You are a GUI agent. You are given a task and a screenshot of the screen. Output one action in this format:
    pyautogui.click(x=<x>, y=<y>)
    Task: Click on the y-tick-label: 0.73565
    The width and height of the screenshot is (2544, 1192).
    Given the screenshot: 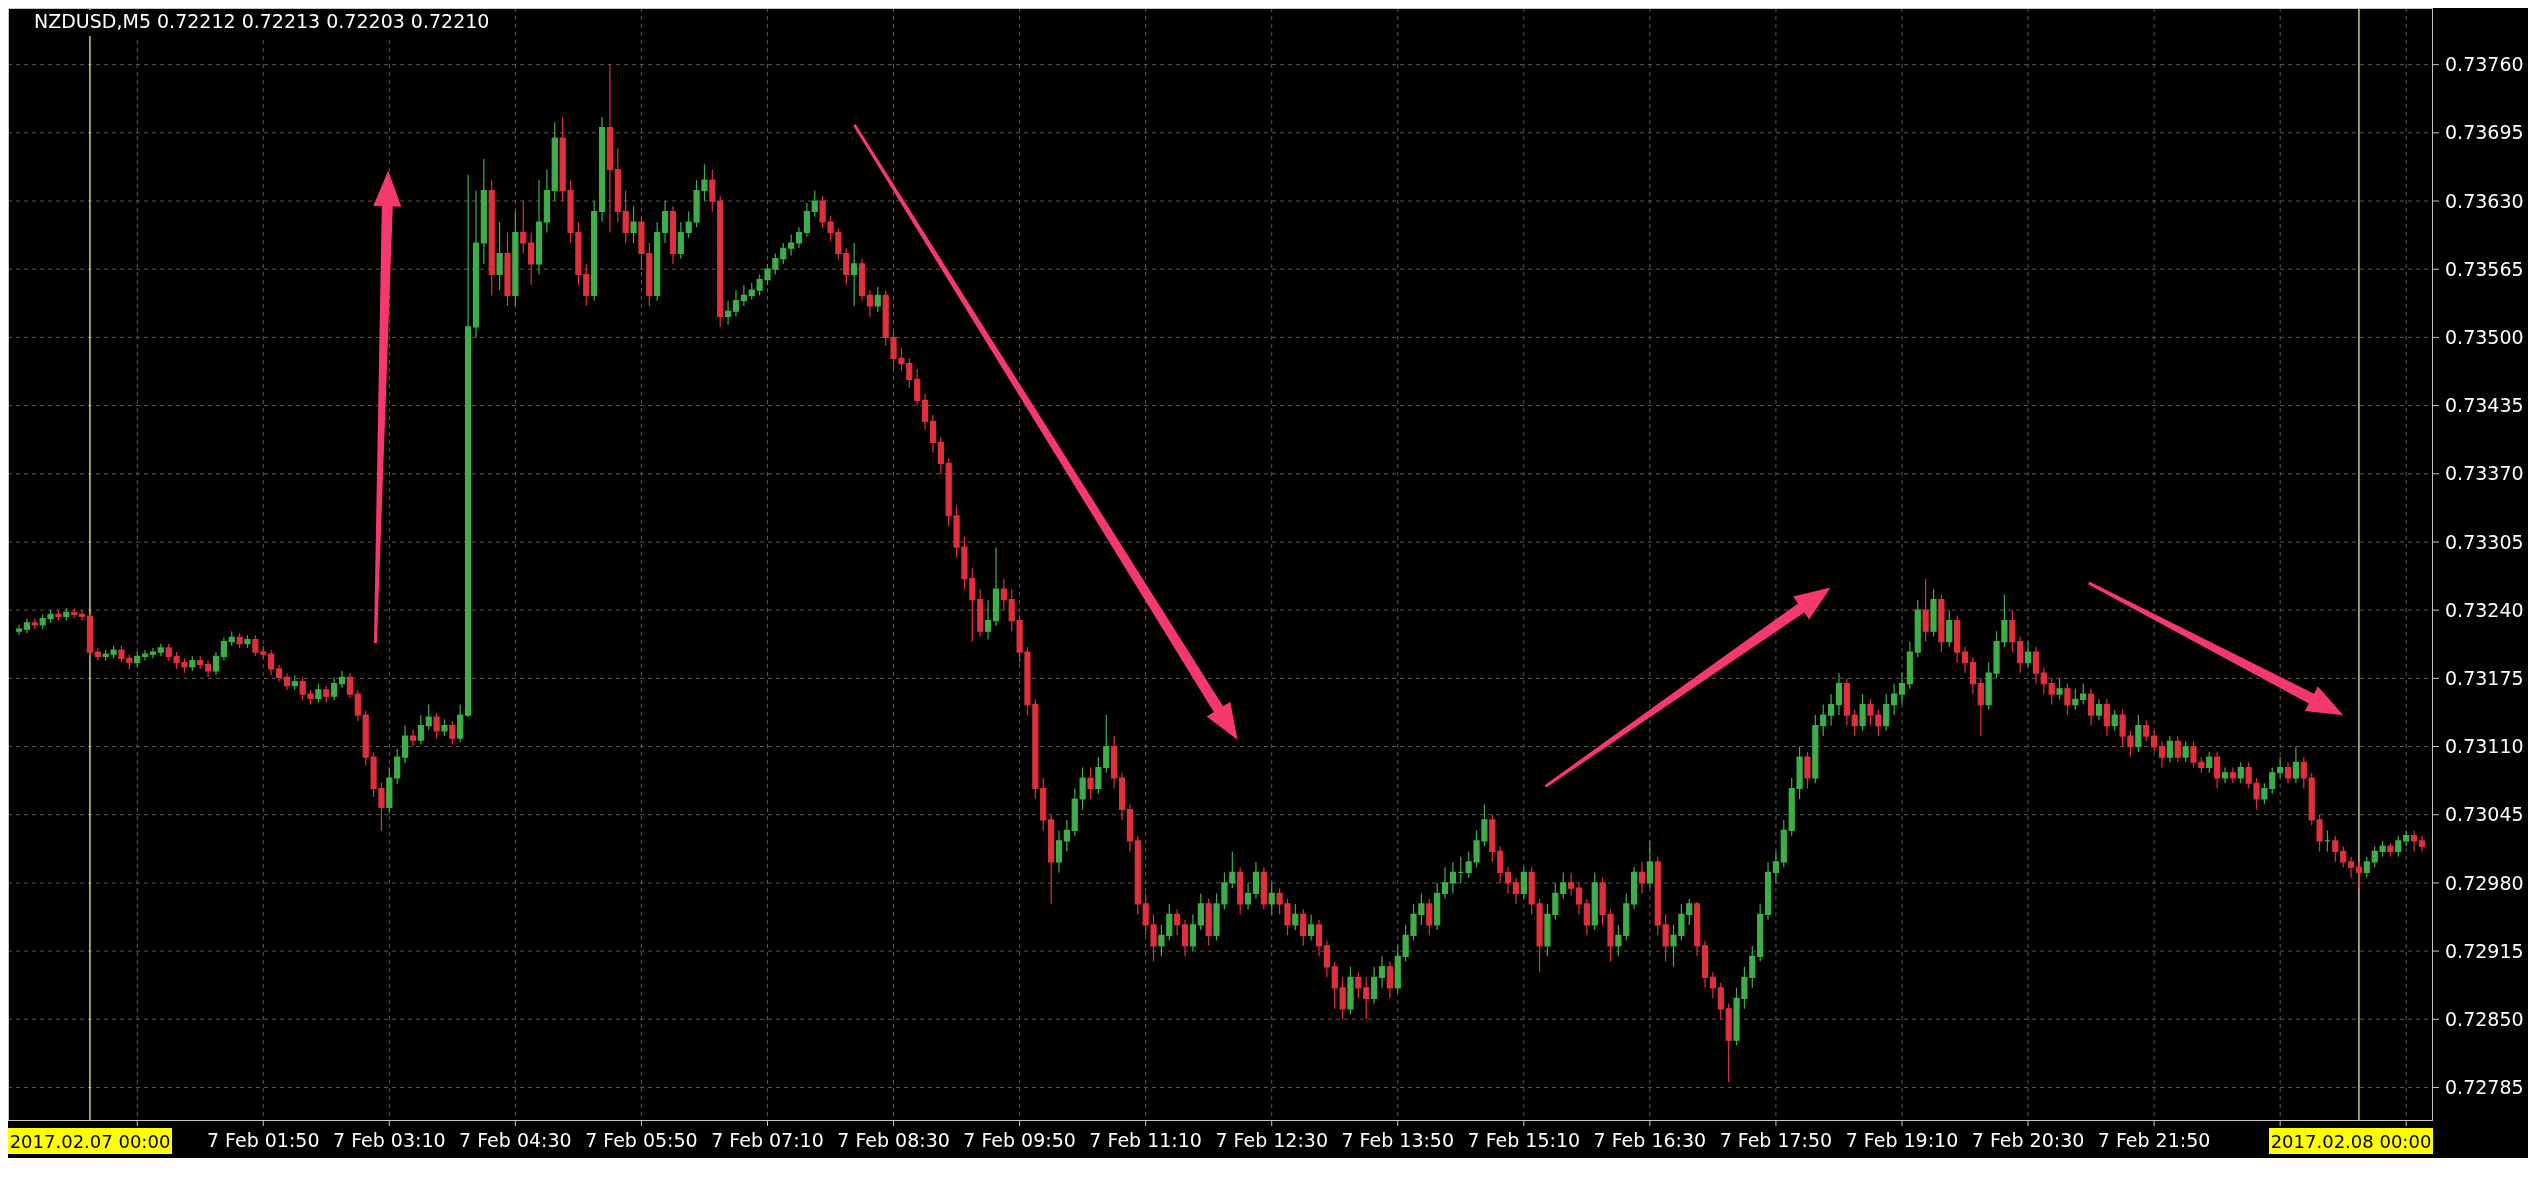 What is the action you would take?
    pyautogui.click(x=2484, y=268)
    